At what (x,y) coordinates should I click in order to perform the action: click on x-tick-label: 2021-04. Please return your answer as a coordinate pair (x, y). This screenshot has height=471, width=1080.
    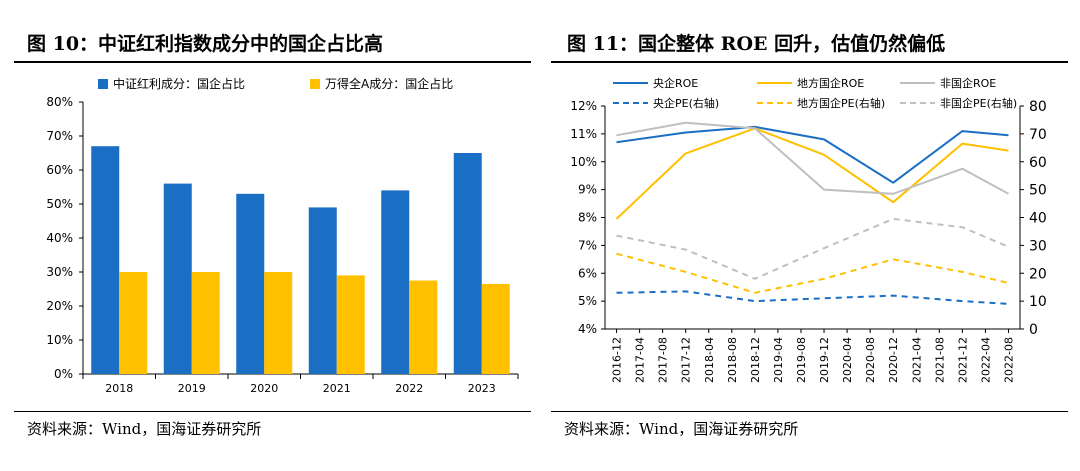
    Looking at the image, I should click on (916, 360).